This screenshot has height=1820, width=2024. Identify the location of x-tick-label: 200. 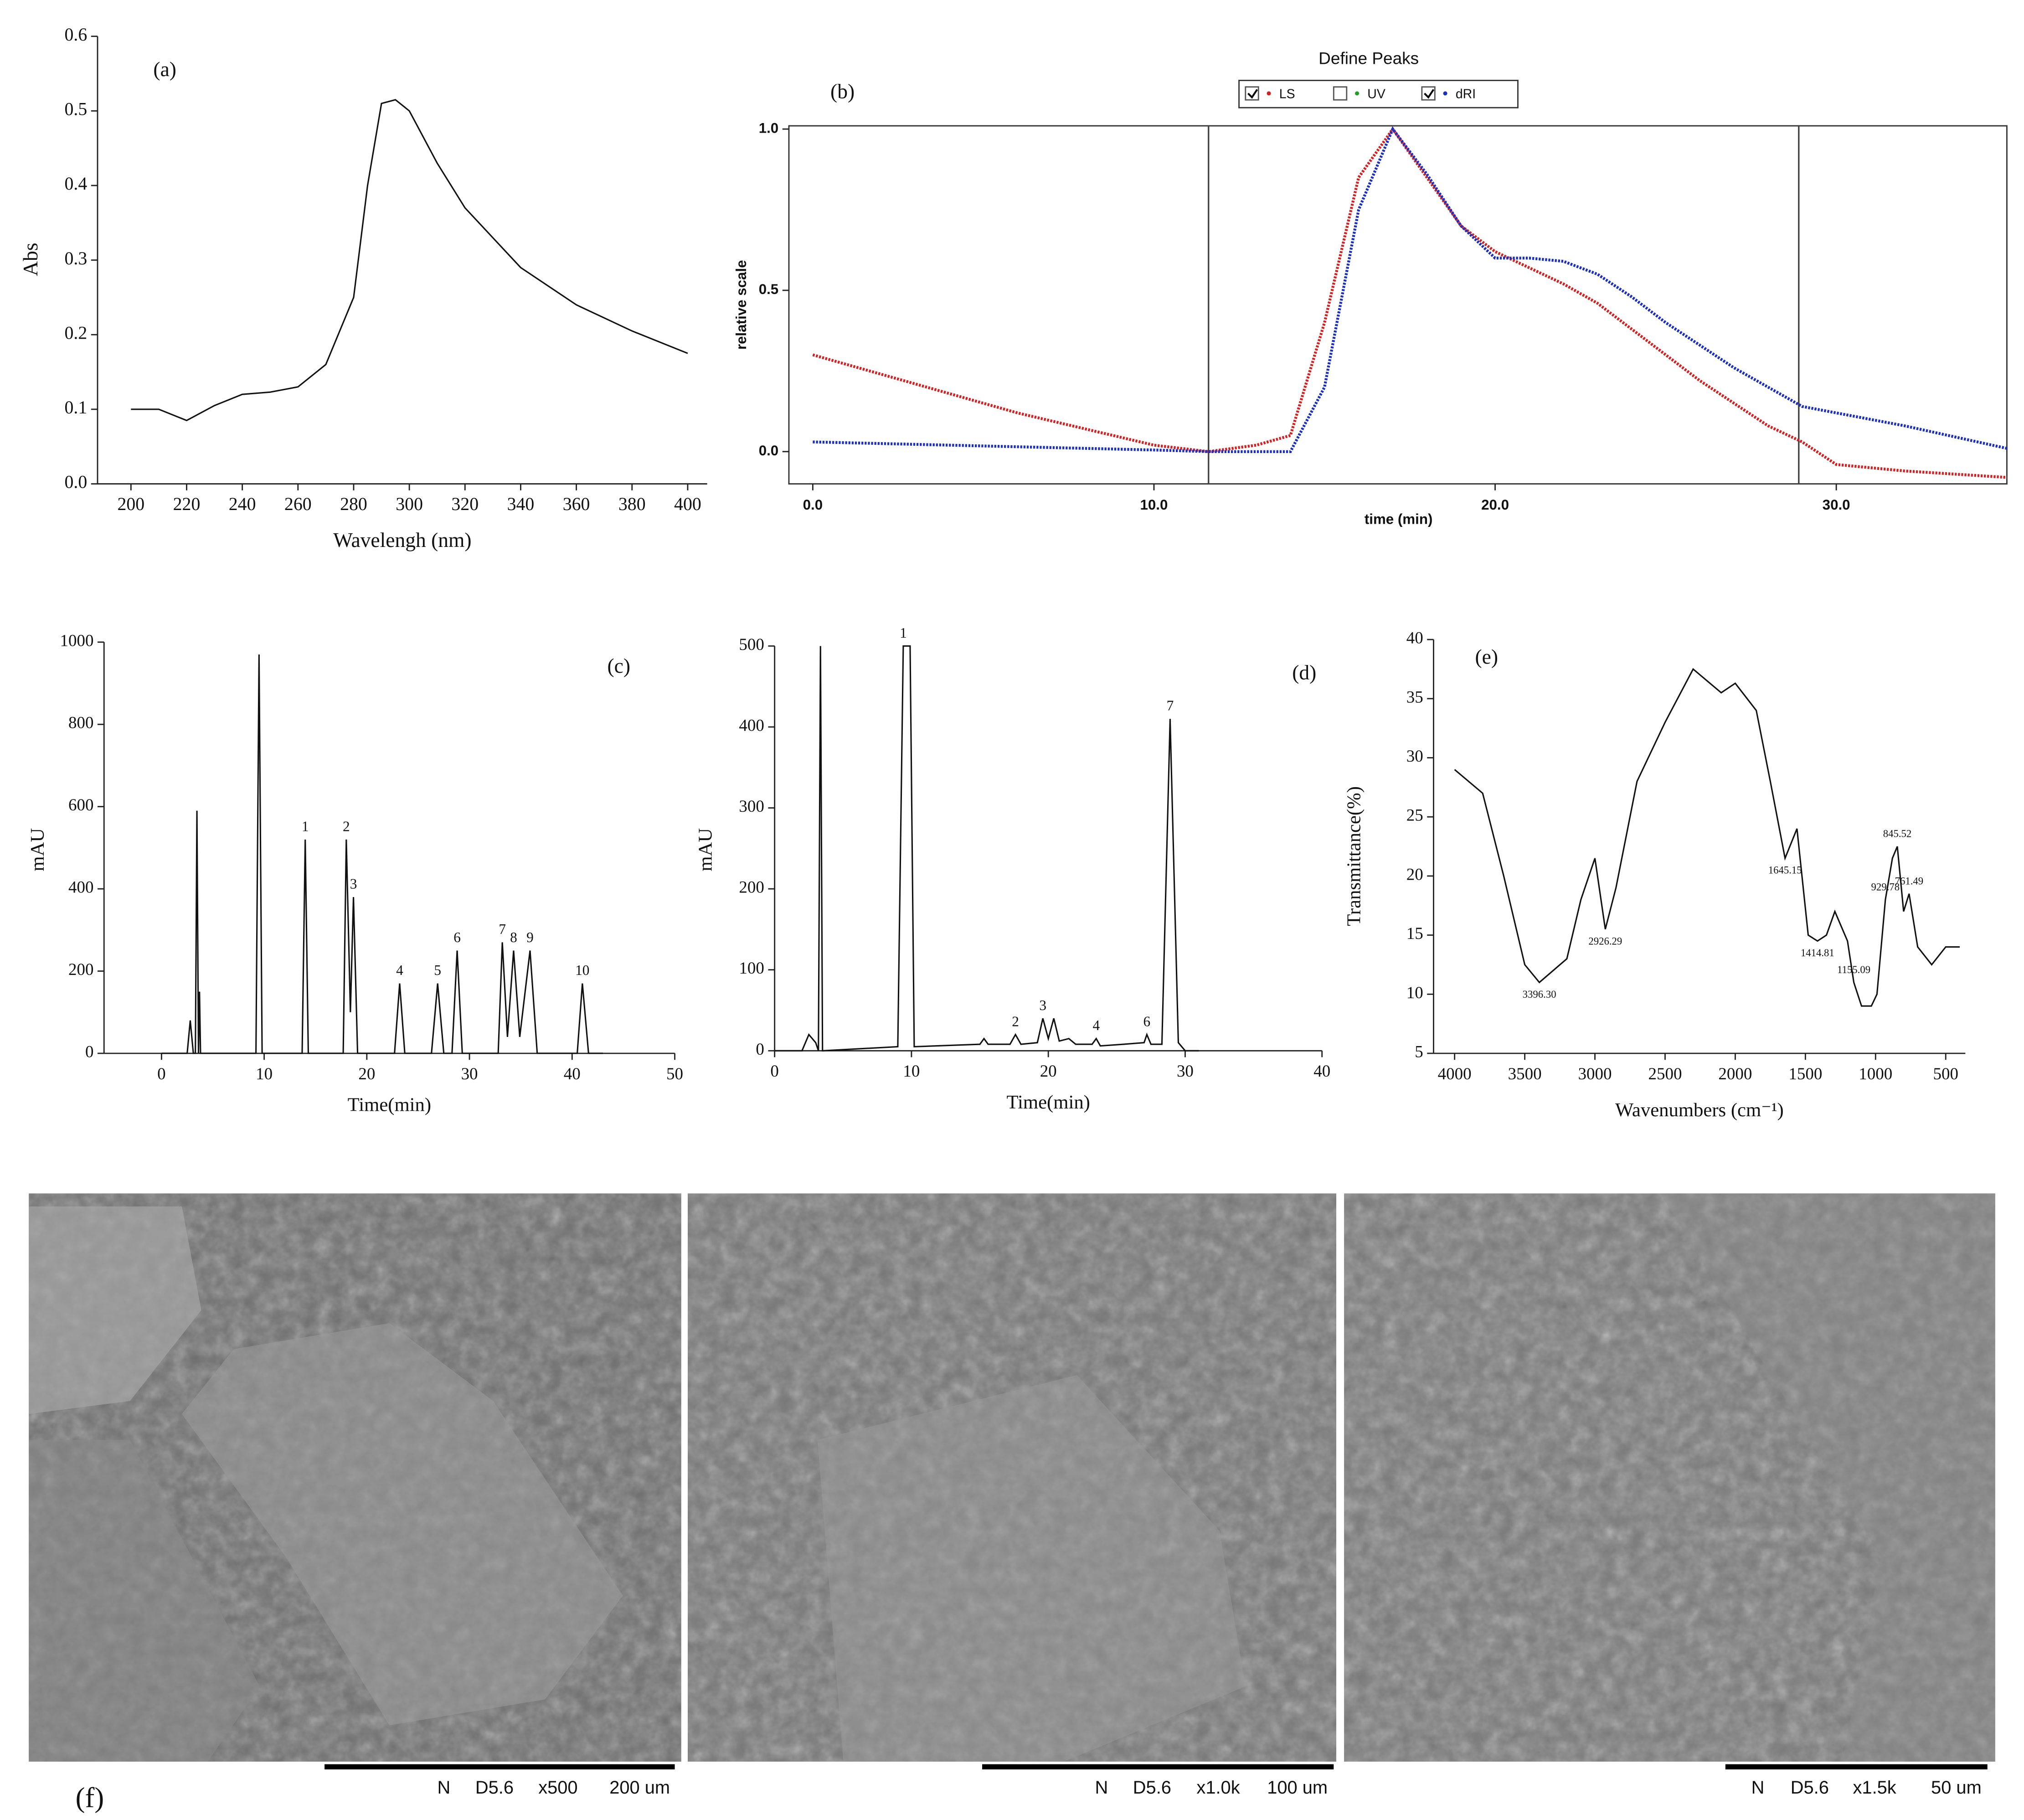
(130, 504).